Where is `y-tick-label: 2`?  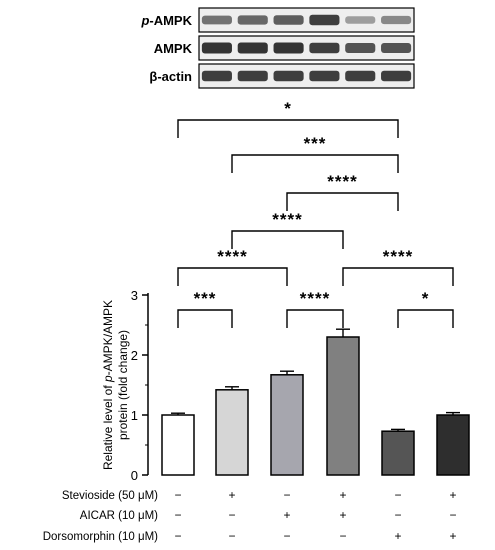 y-tick-label: 2 is located at coordinates (134, 355).